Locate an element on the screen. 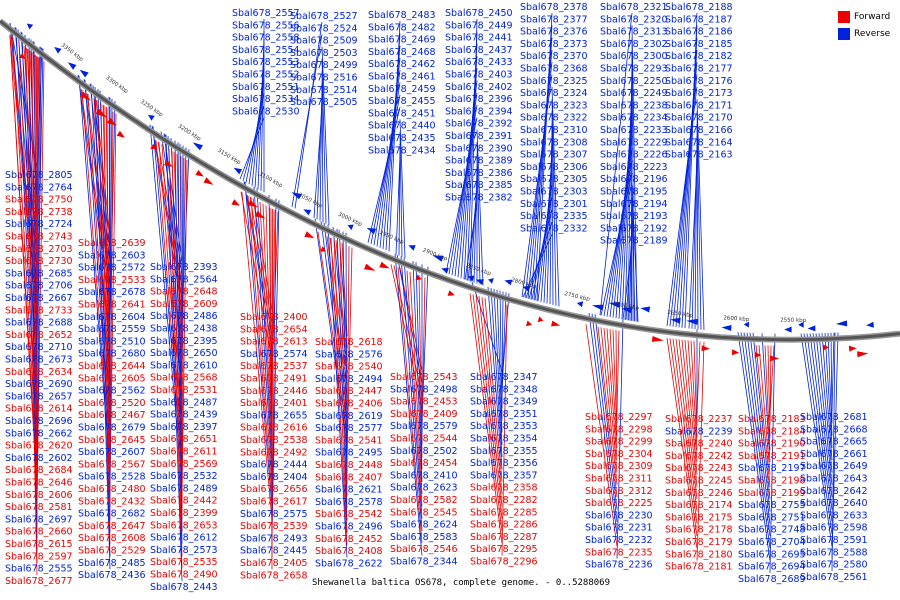 This screenshot has height=600, width=900. legend-forward-swatch is located at coordinates (844, 16).